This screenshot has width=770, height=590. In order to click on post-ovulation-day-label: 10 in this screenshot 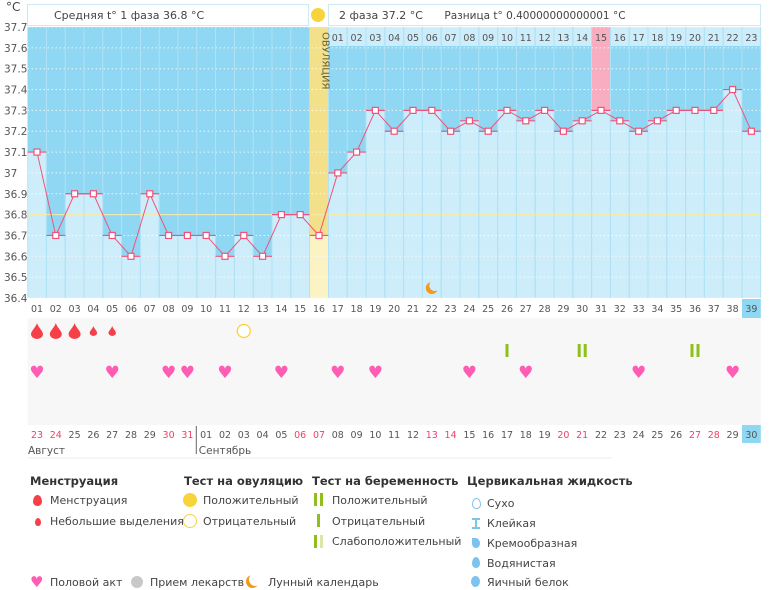, I will do `click(507, 38)`.